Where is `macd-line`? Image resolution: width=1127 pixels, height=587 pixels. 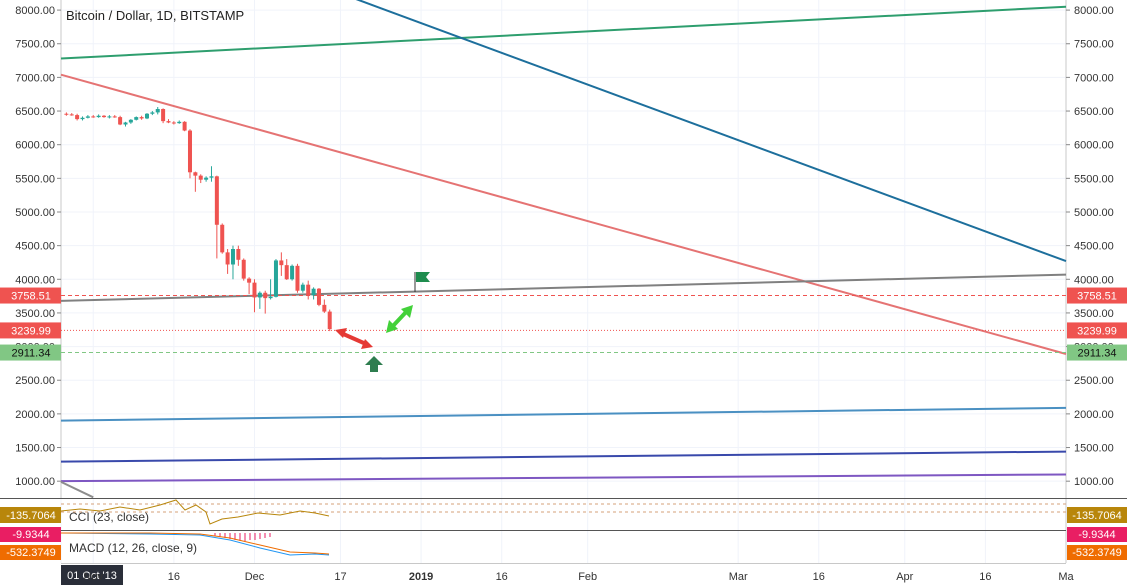 macd-line is located at coordinates (195, 544).